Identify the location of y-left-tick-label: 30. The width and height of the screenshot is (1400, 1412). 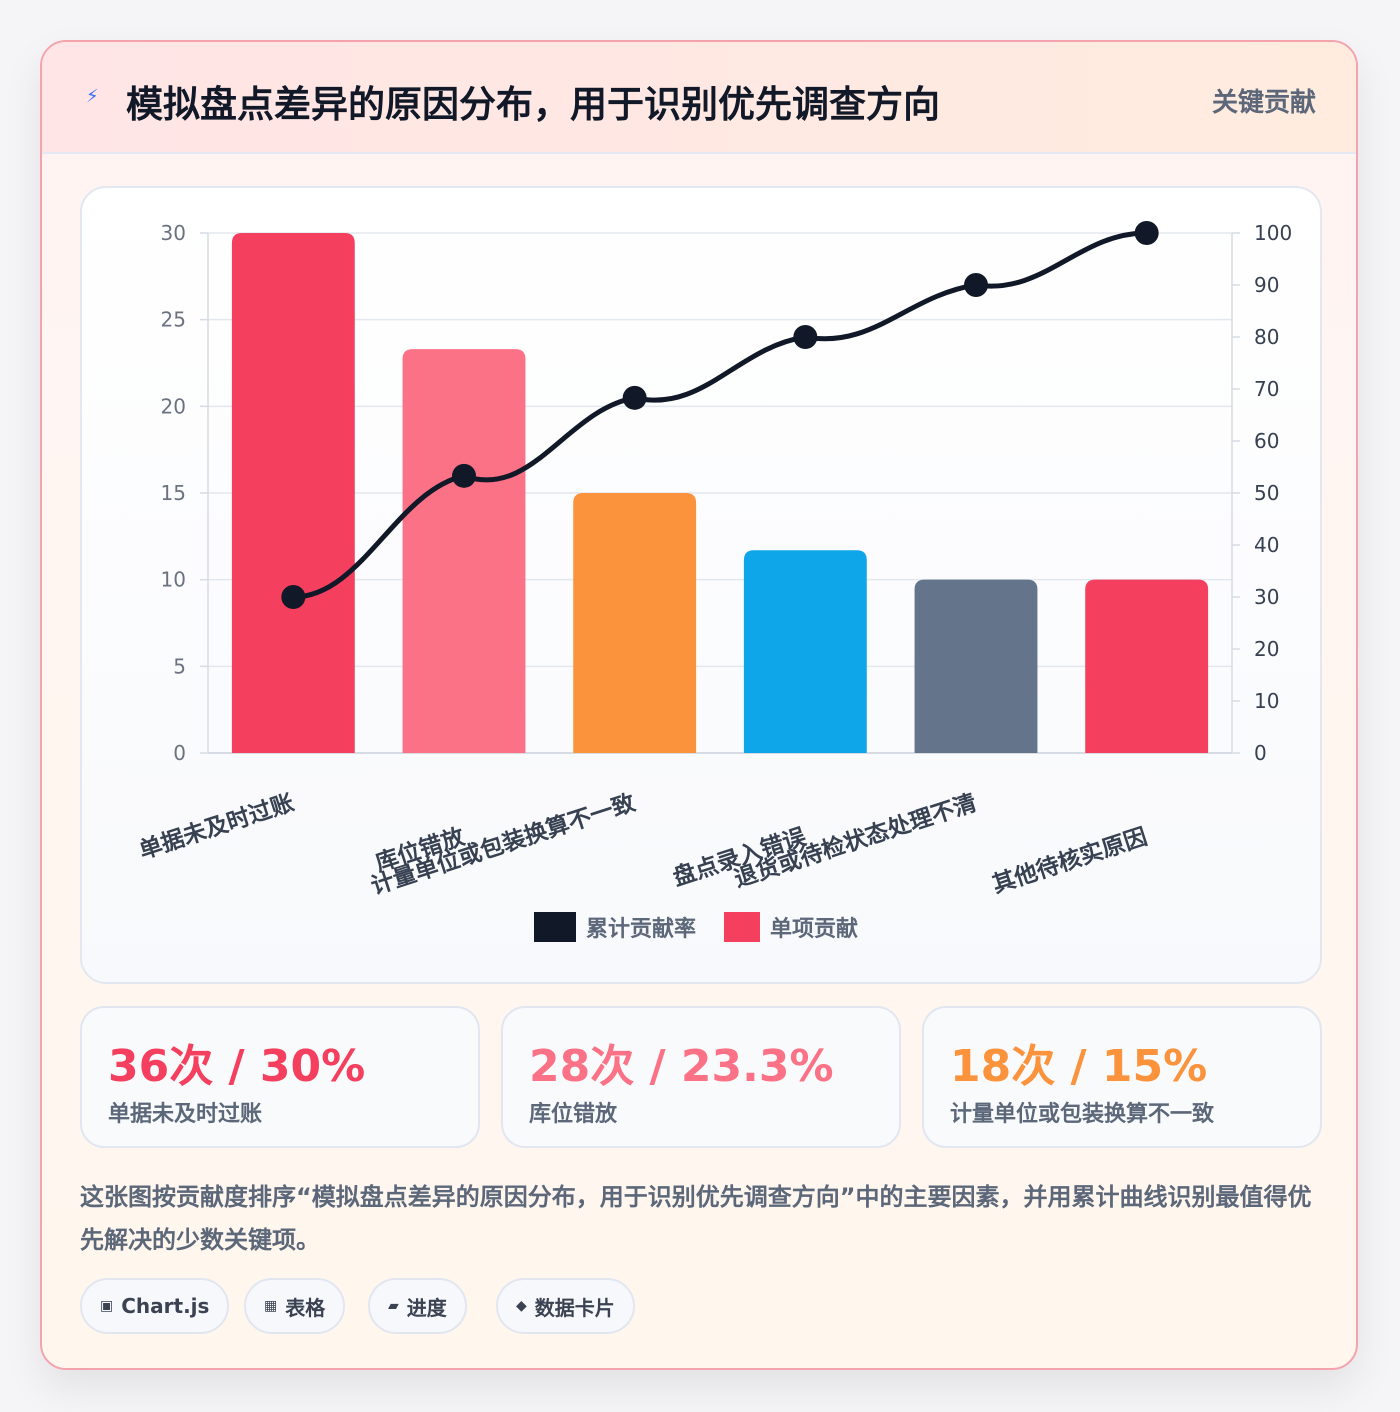
(173, 233).